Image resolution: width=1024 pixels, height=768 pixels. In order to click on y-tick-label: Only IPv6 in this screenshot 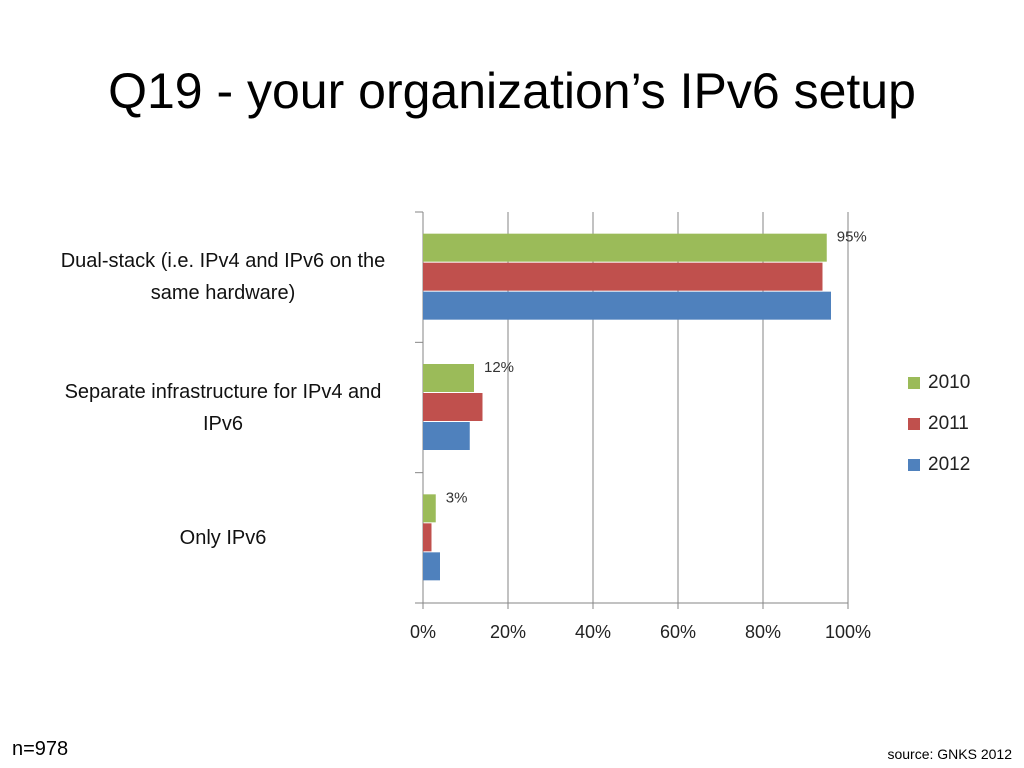, I will do `click(223, 537)`.